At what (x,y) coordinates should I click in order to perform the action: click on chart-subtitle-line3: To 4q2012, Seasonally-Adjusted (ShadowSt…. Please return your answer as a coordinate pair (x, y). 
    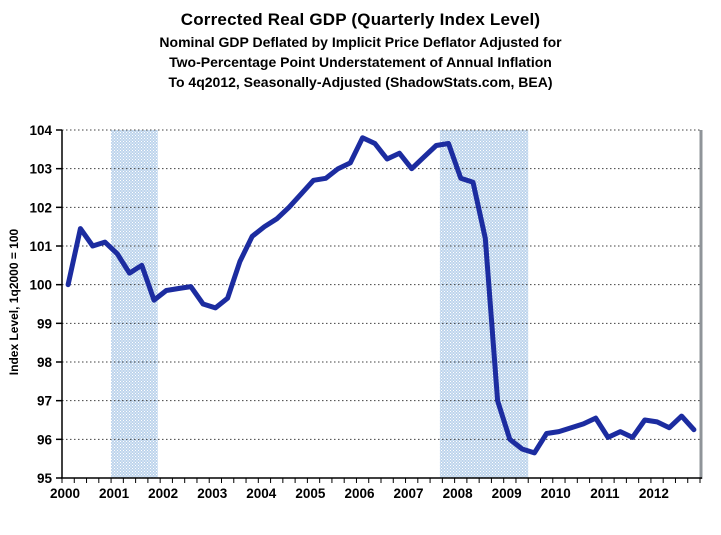
    Looking at the image, I should click on (360, 82).